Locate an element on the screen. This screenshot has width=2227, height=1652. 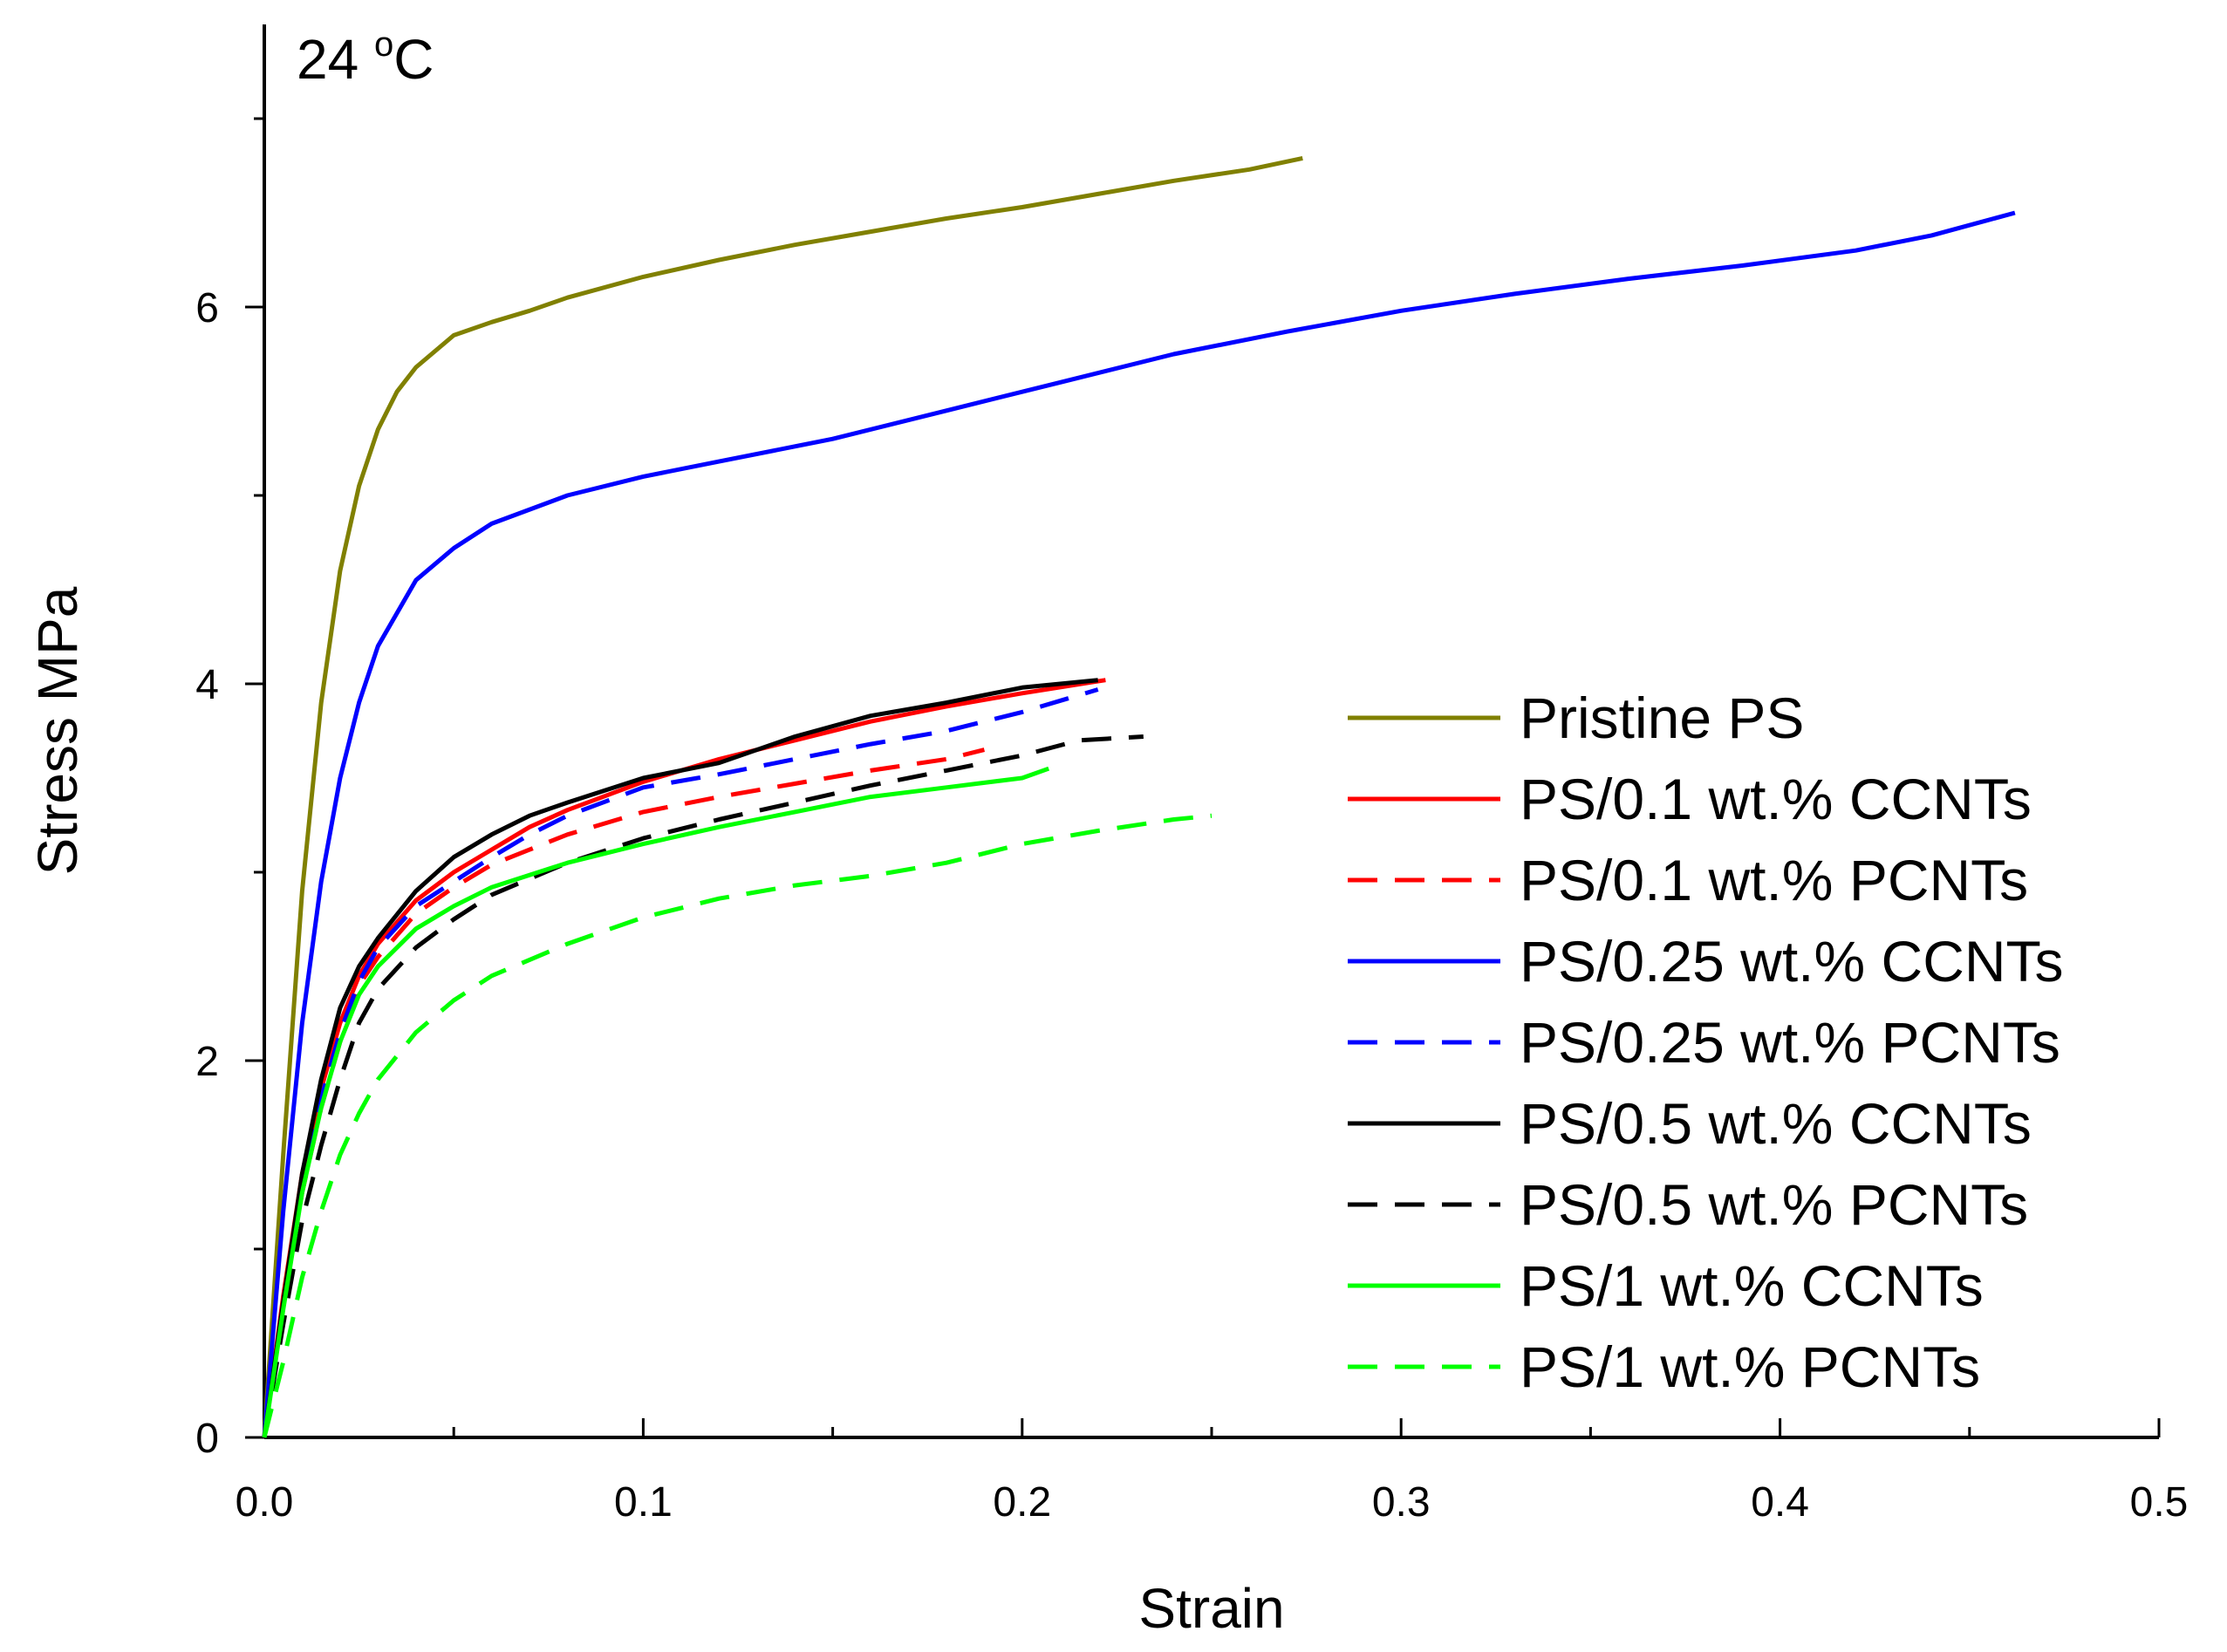
temperature-value: 24 is located at coordinates (335, 59).